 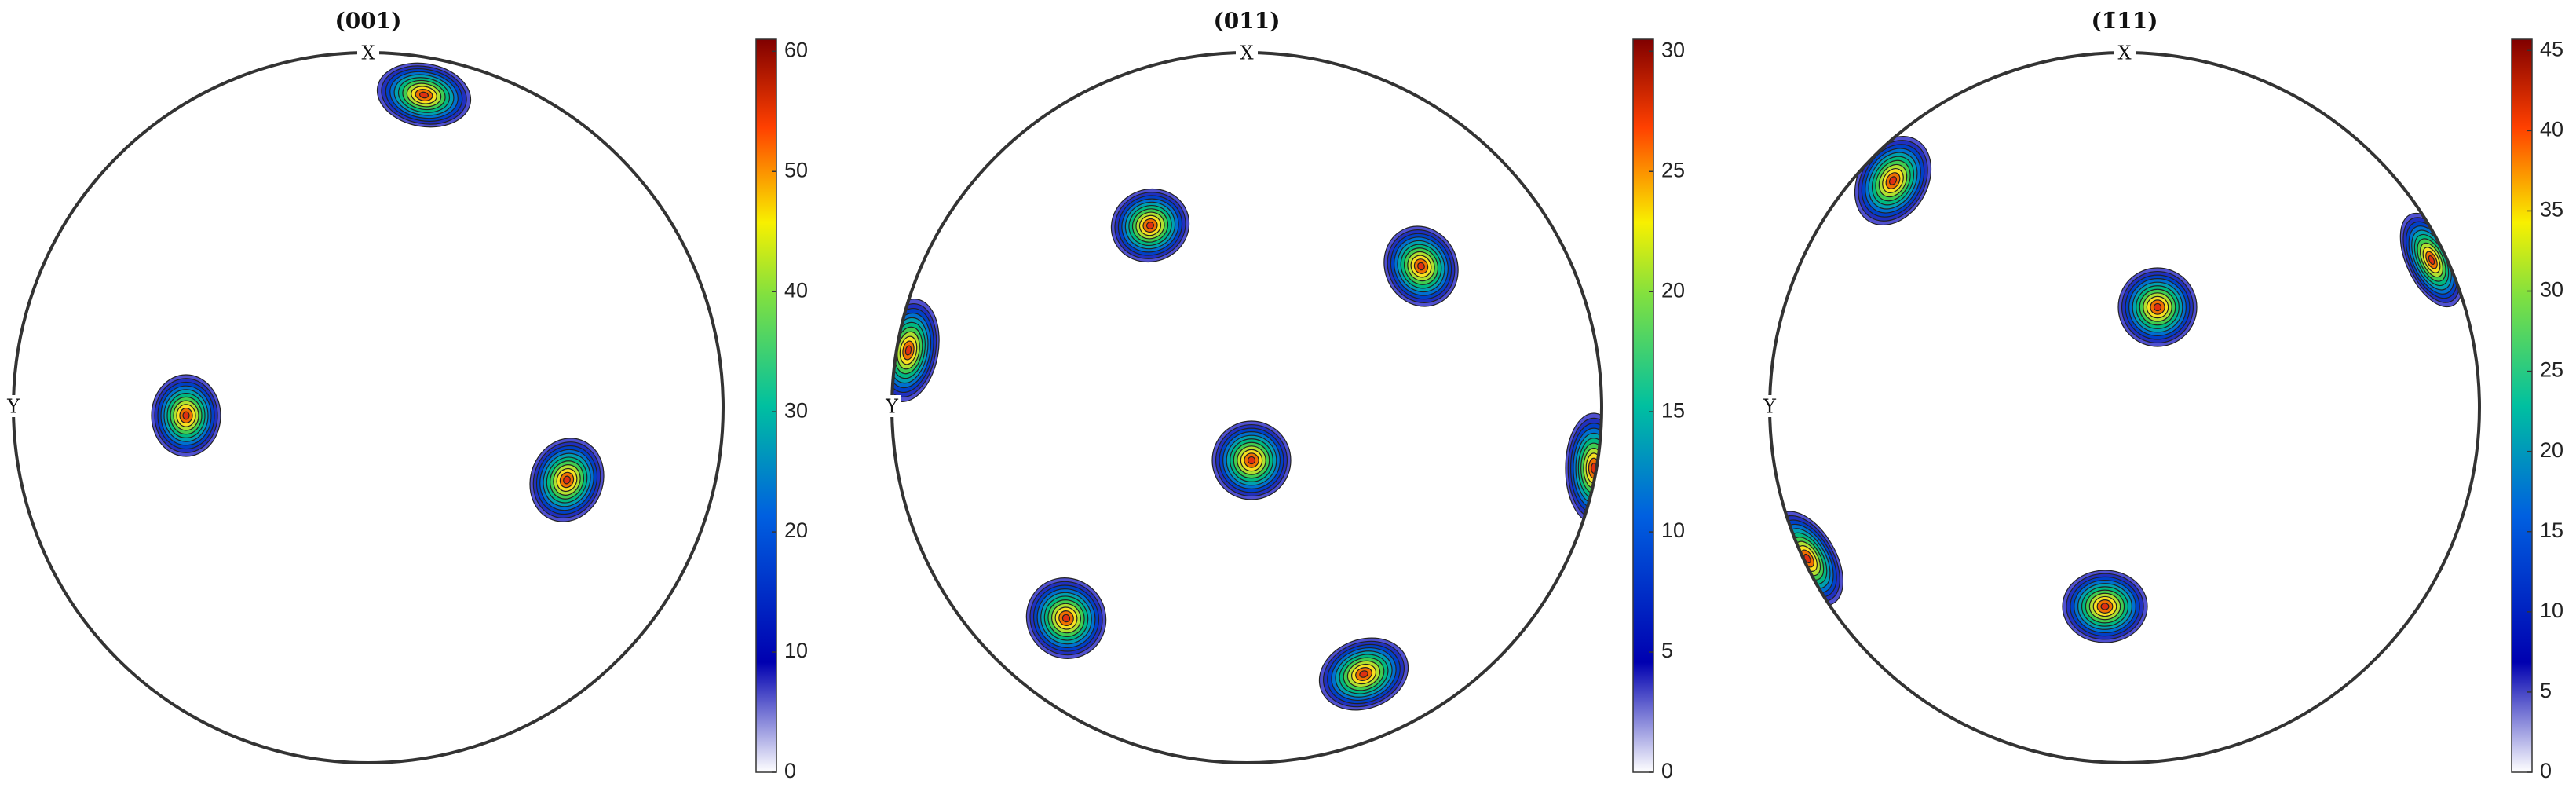 I want to click on colorbar-tick-label: 60, so click(x=796, y=49).